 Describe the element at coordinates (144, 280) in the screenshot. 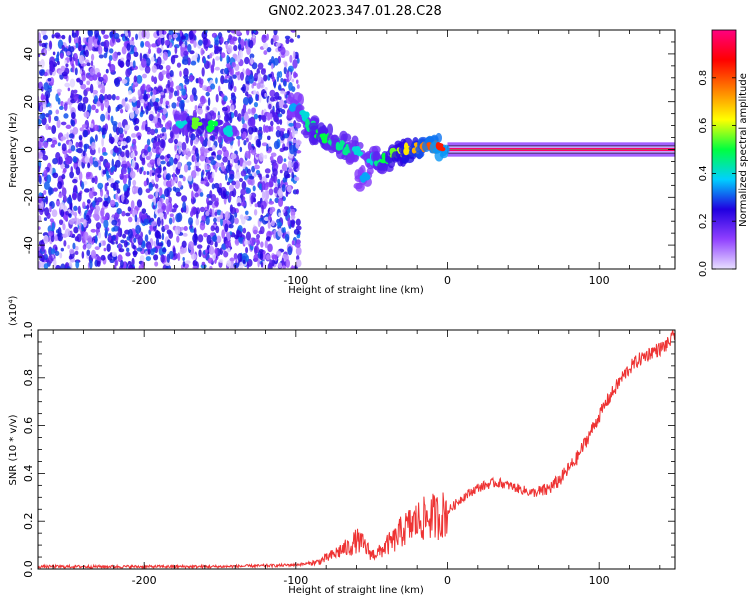

I see `spectrogram-x-tick-label: -200` at that location.